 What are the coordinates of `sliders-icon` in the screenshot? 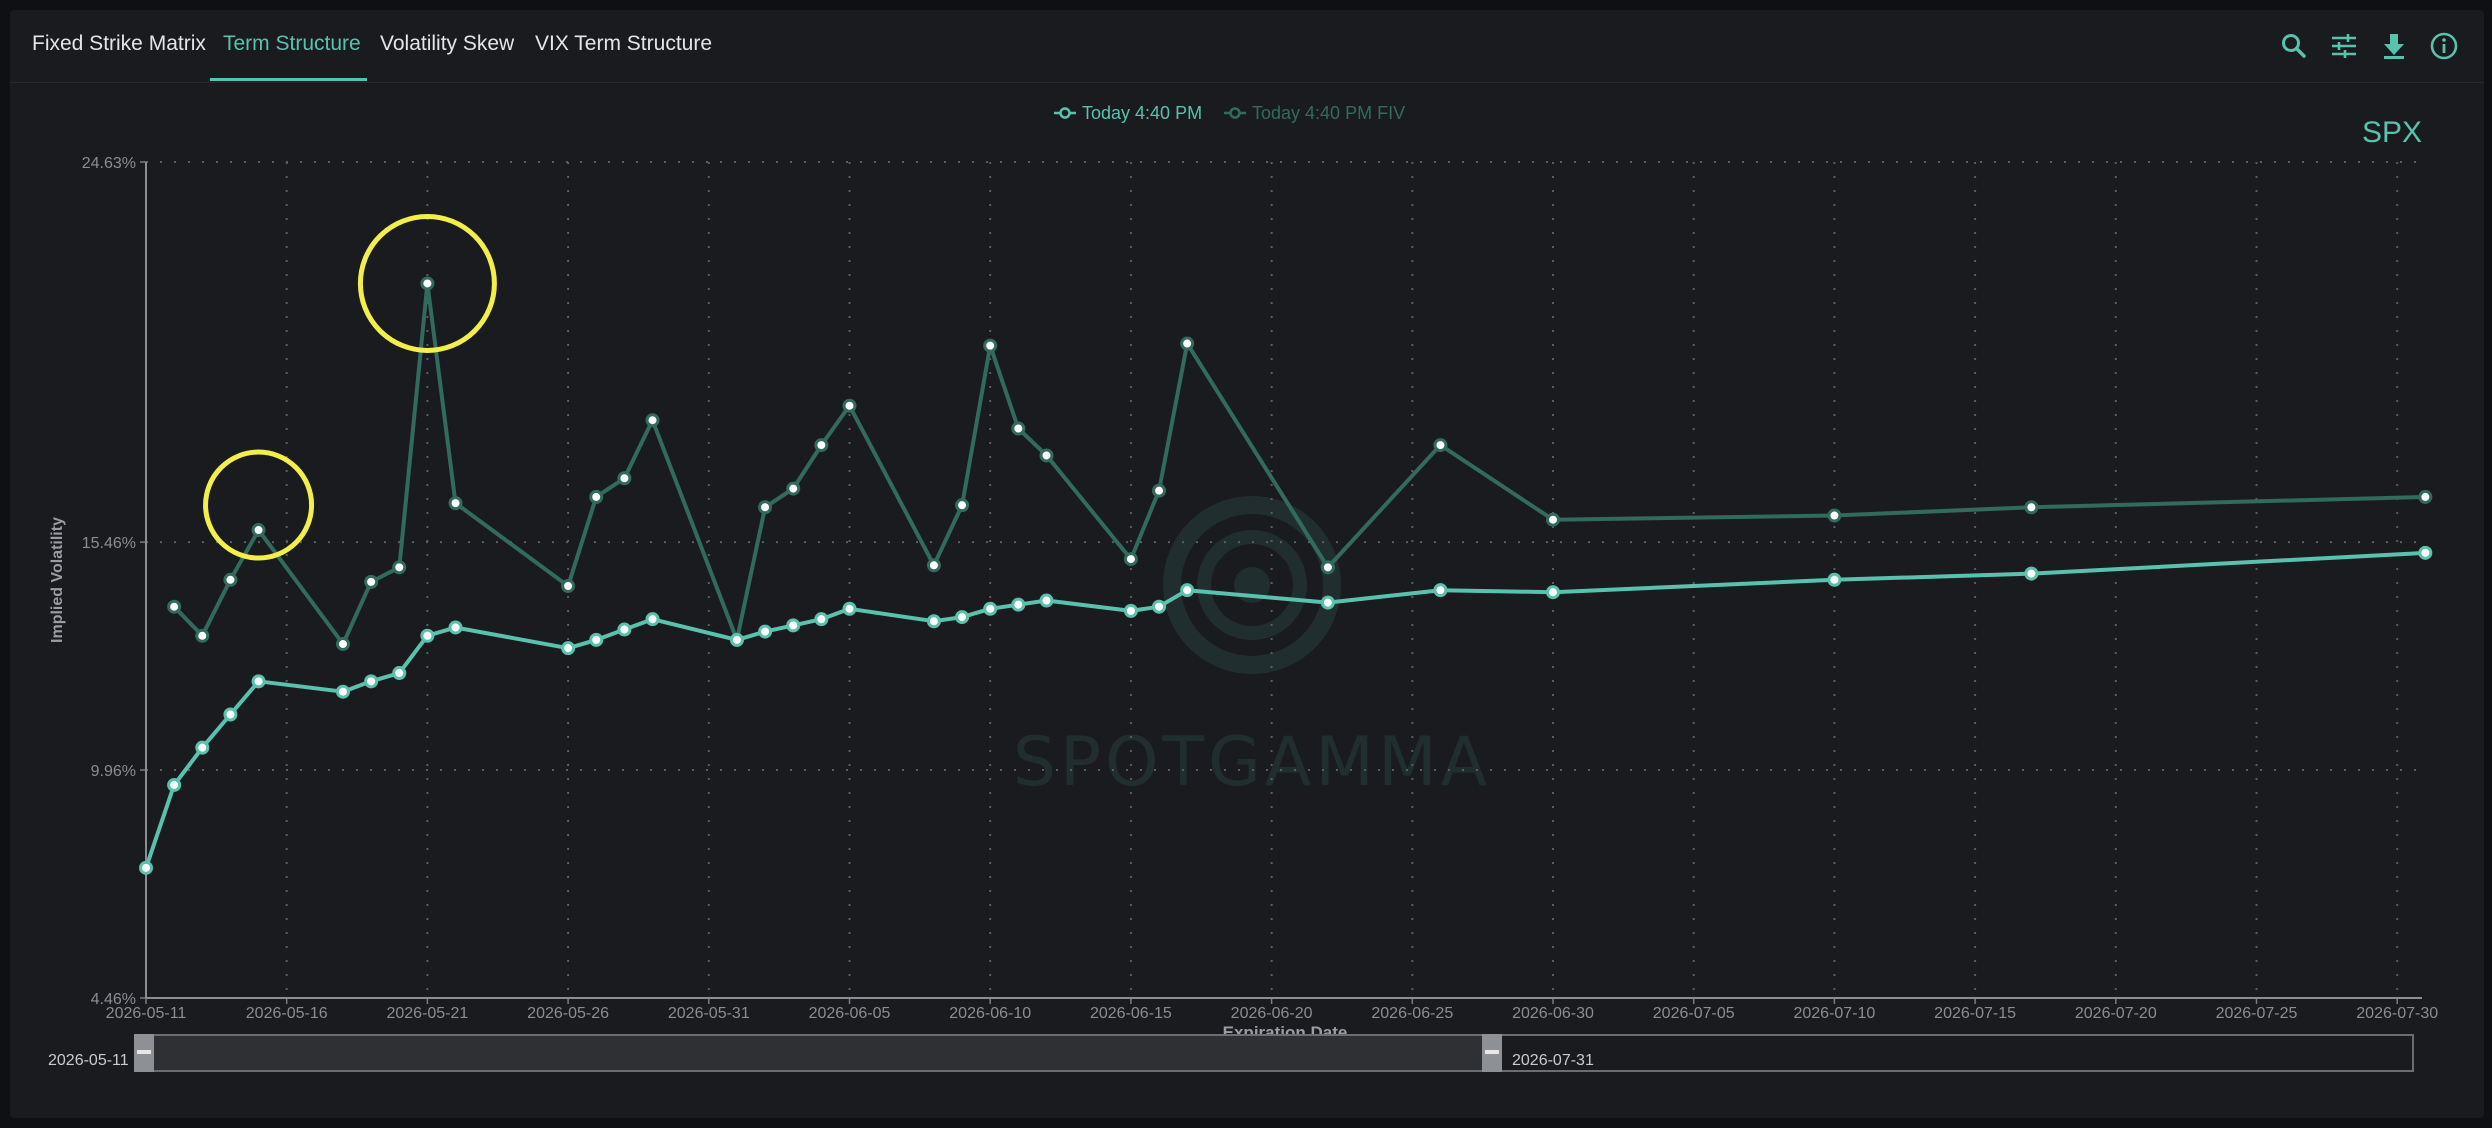 It's located at (2344, 46).